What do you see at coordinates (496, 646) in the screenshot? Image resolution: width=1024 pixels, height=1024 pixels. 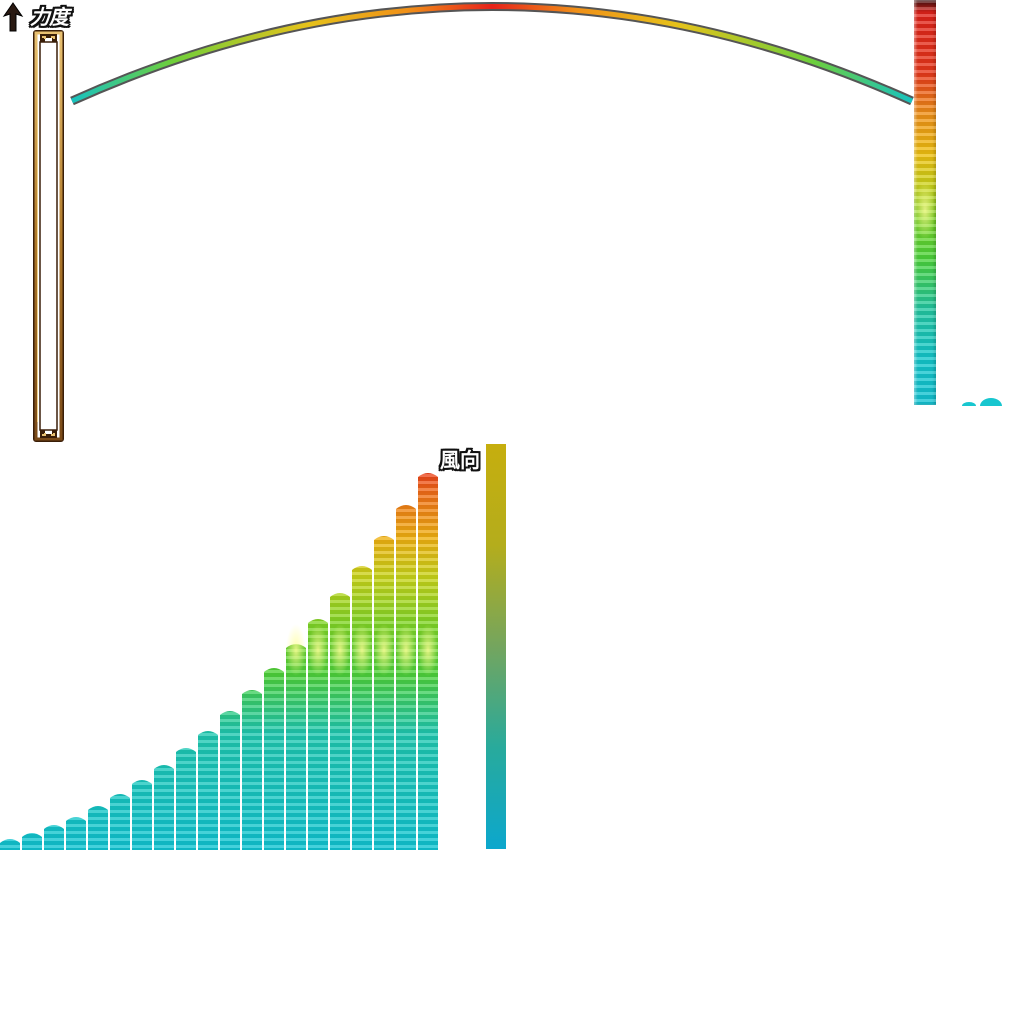 I see `wind-gauge` at bounding box center [496, 646].